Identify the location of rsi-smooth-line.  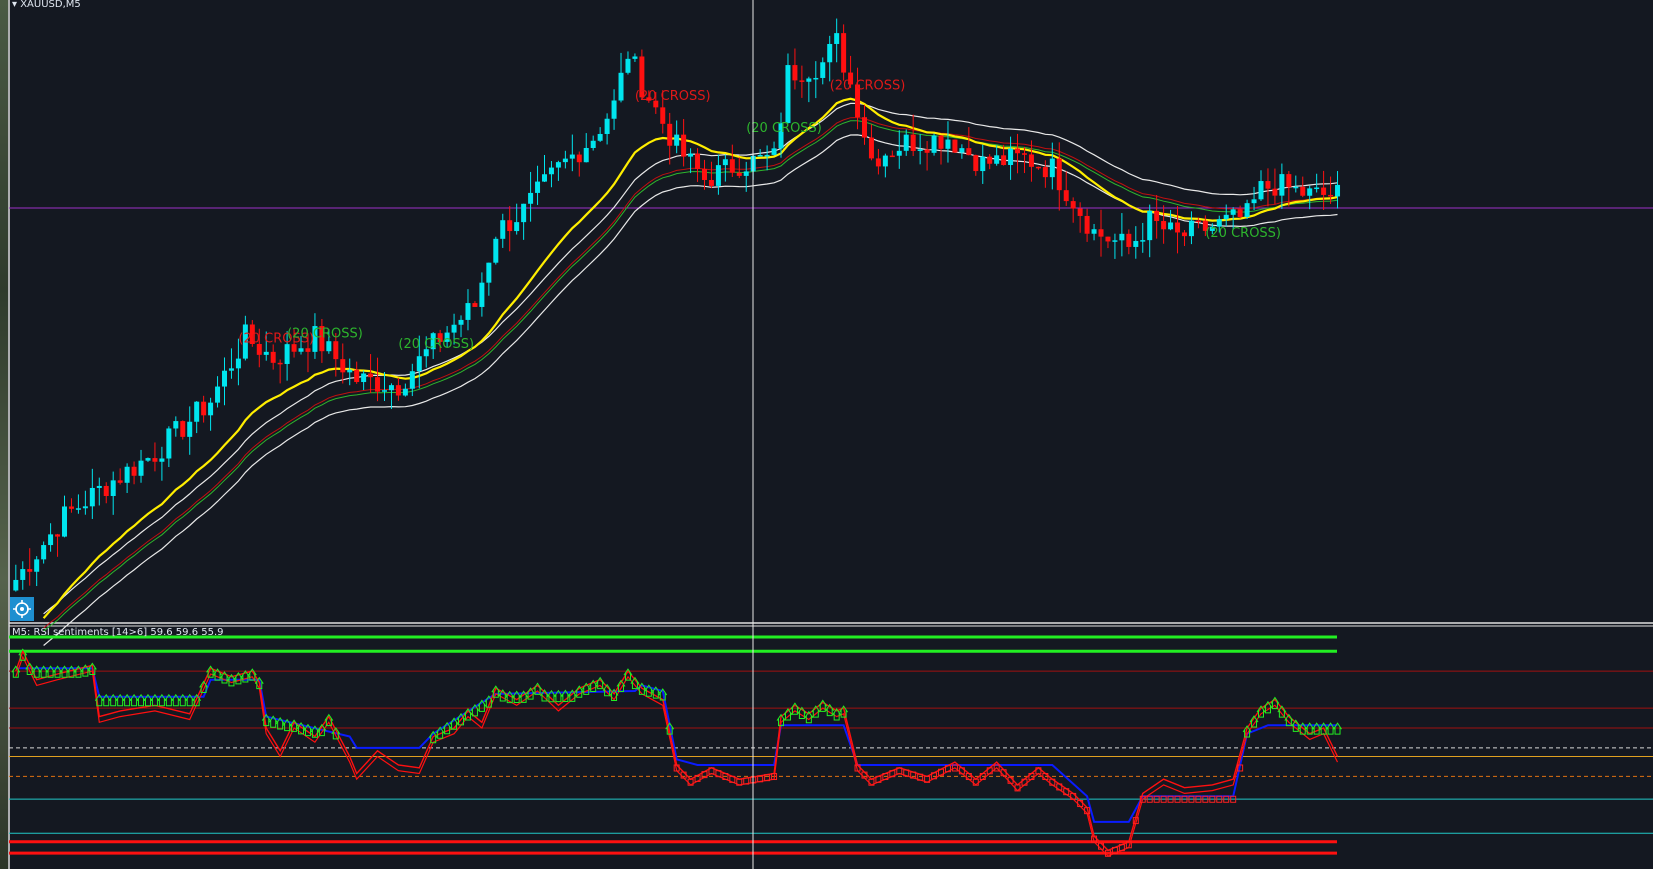
(676, 745).